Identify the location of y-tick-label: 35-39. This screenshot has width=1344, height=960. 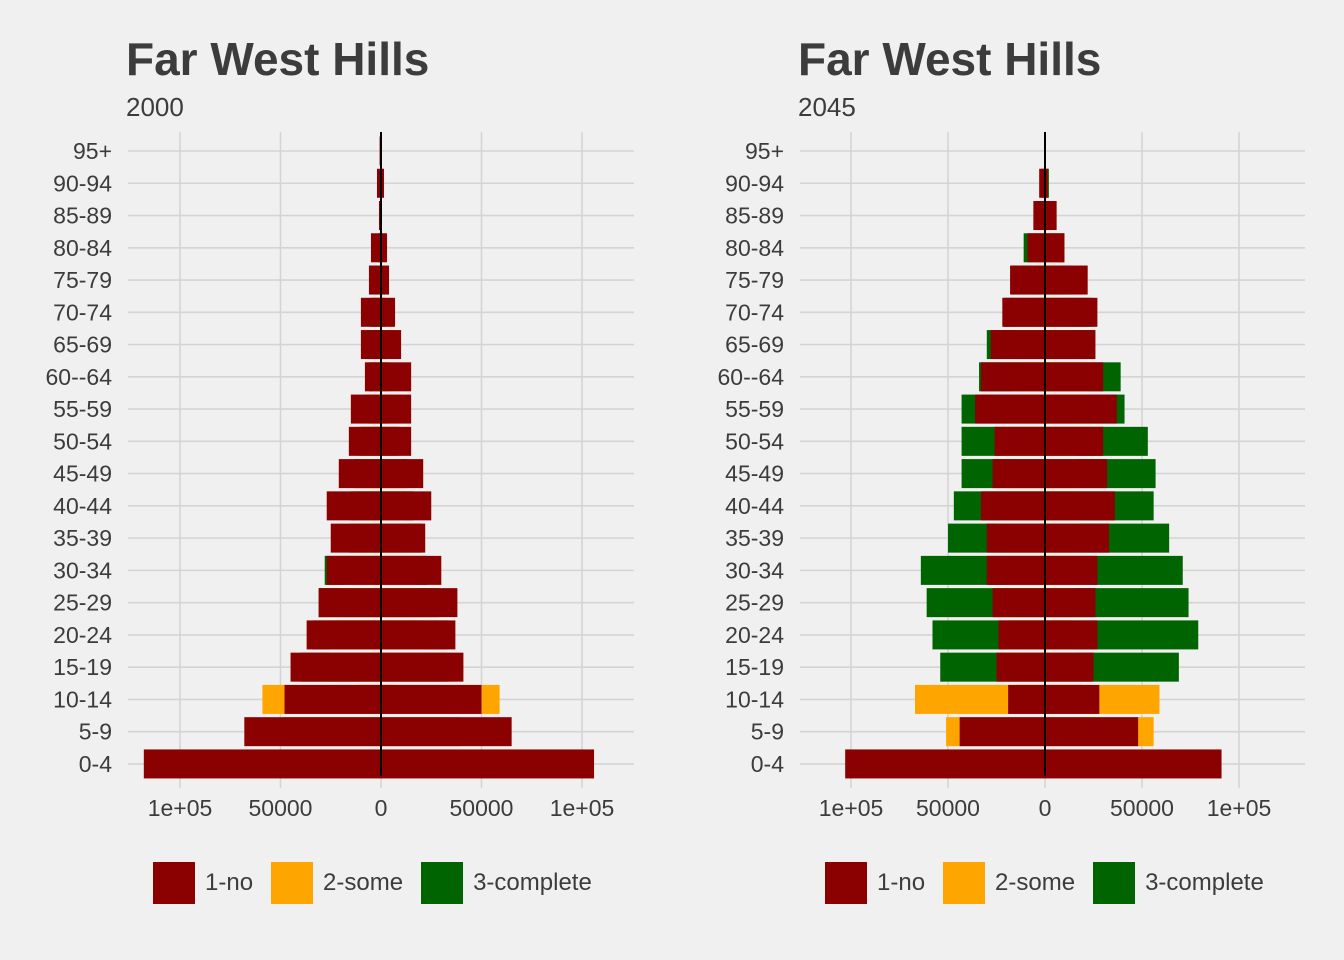
(754, 538).